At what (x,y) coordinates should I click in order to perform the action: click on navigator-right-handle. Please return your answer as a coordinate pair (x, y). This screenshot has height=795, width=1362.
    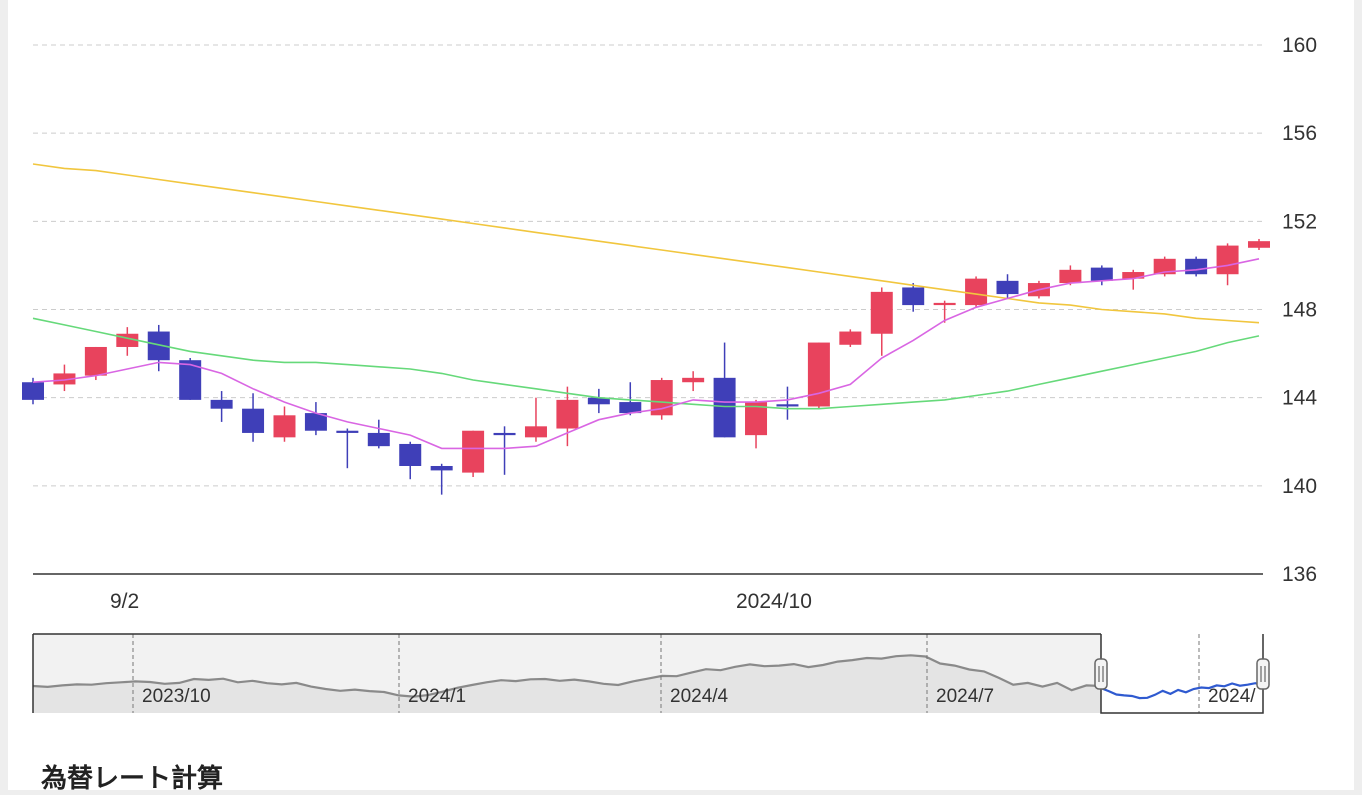
    Looking at the image, I should click on (1263, 674).